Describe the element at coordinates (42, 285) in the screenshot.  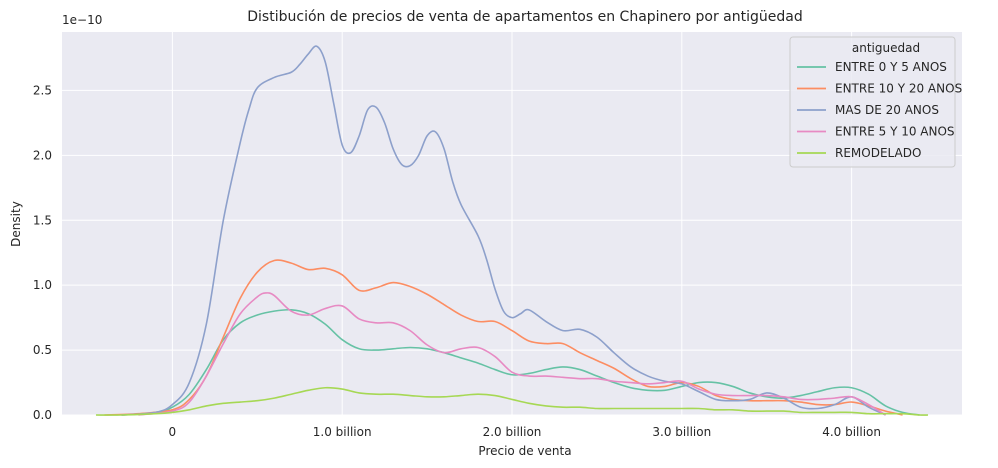
I see `y-tick-label: 1.0` at that location.